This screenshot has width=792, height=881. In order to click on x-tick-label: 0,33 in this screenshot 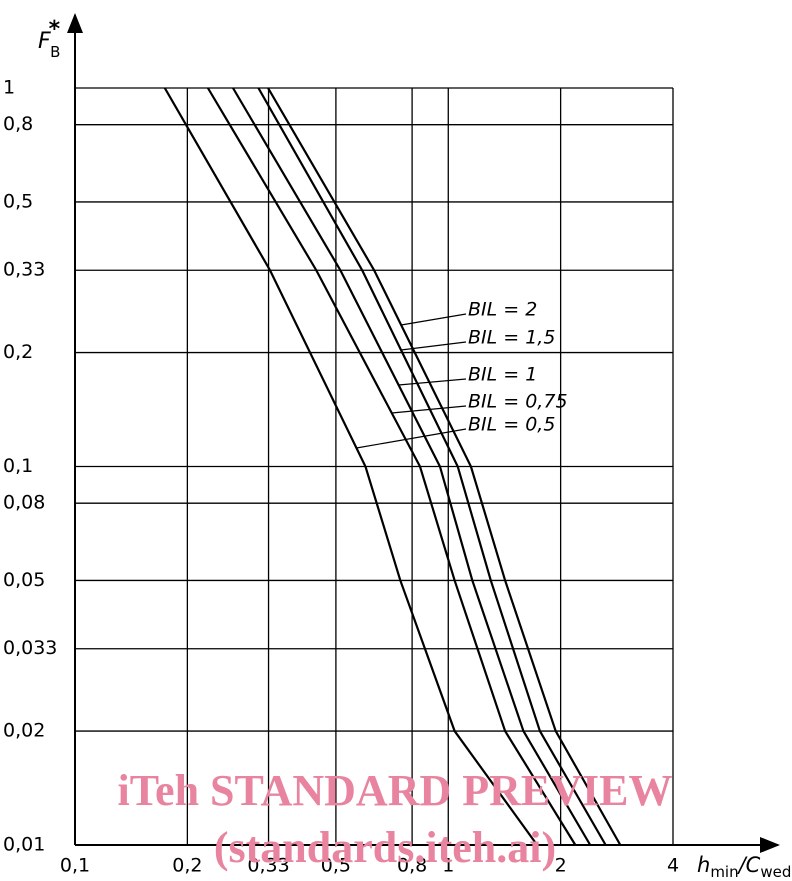, I will do `click(268, 866)`.